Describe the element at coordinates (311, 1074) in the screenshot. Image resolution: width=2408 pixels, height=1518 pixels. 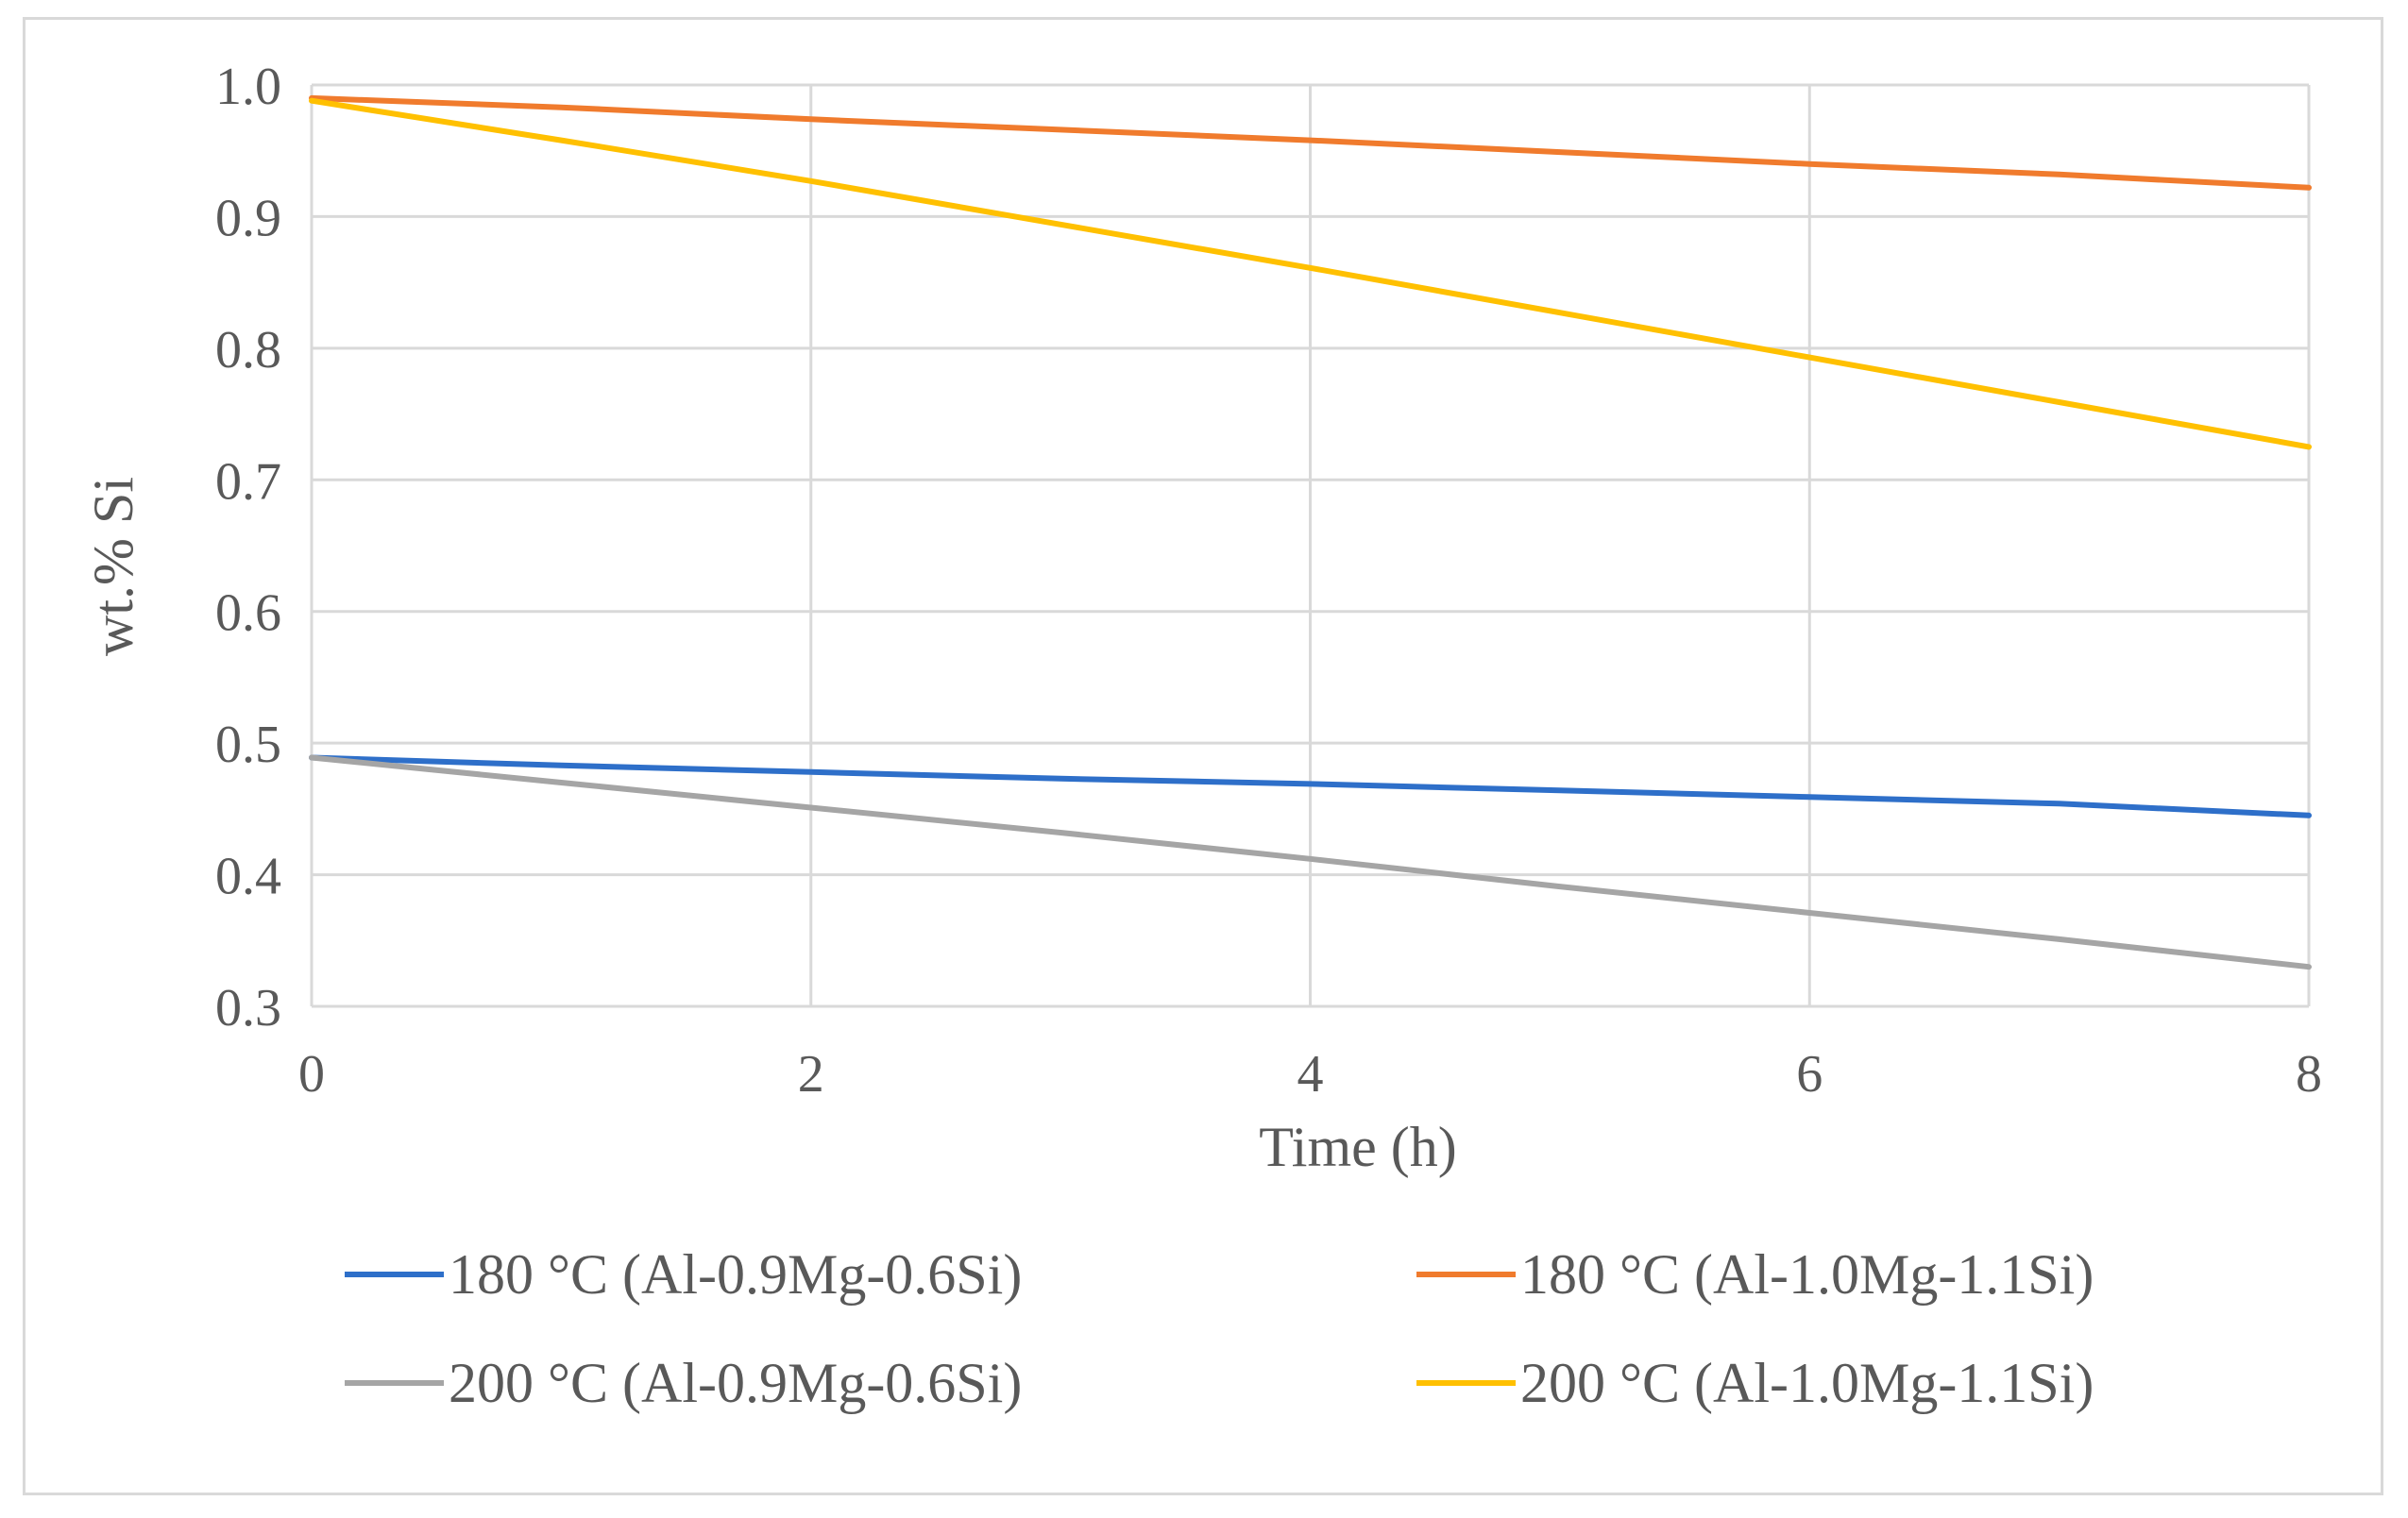
I see `x-tick-label: 0` at that location.